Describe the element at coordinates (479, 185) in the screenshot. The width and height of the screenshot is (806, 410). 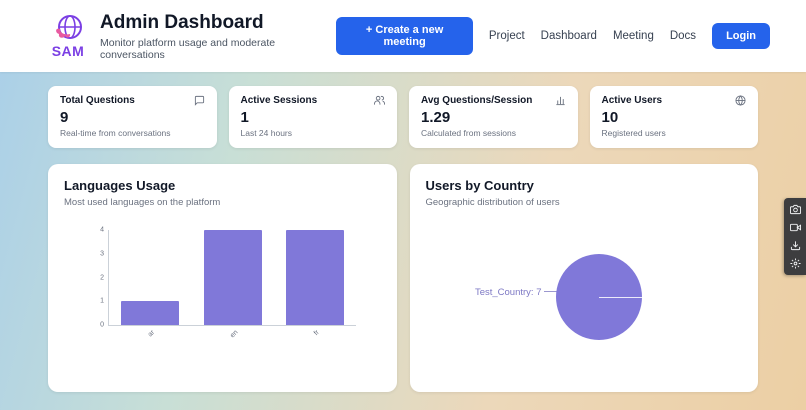
I see `chart-title: Users by Country` at that location.